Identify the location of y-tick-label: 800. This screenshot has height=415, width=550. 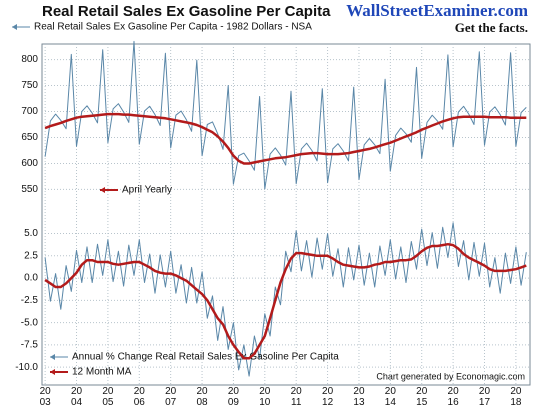
(29, 59).